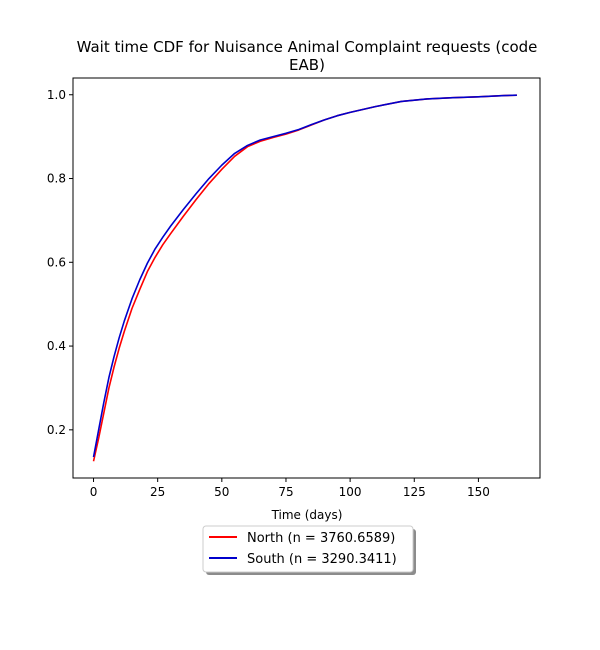  Describe the element at coordinates (307, 515) in the screenshot. I see `x-axis-label: Time (days)` at that location.